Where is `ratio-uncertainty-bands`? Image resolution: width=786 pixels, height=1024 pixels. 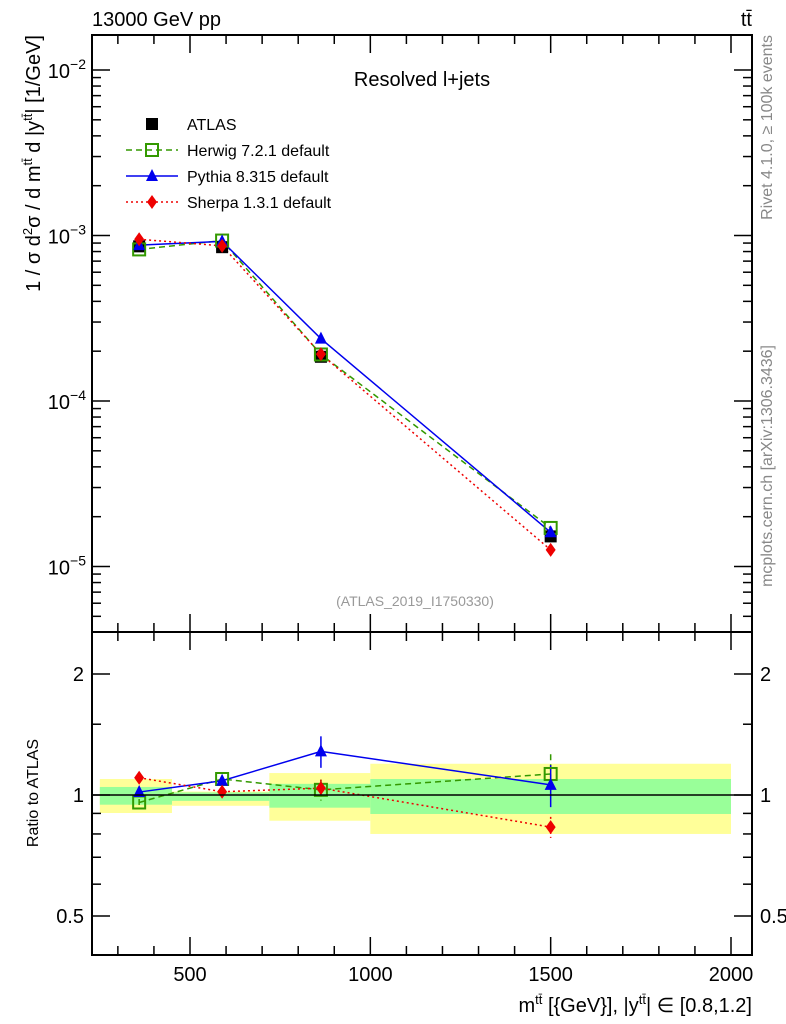
ratio-uncertainty-bands is located at coordinates (415, 798).